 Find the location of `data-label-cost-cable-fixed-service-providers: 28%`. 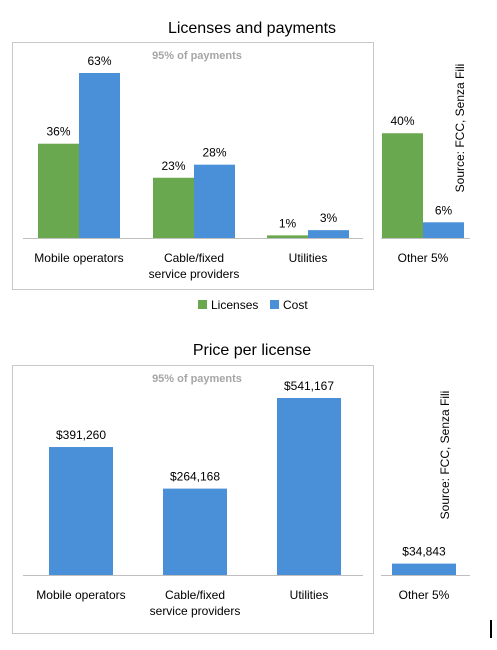

data-label-cost-cable-fixed-service-providers: 28% is located at coordinates (214, 153).